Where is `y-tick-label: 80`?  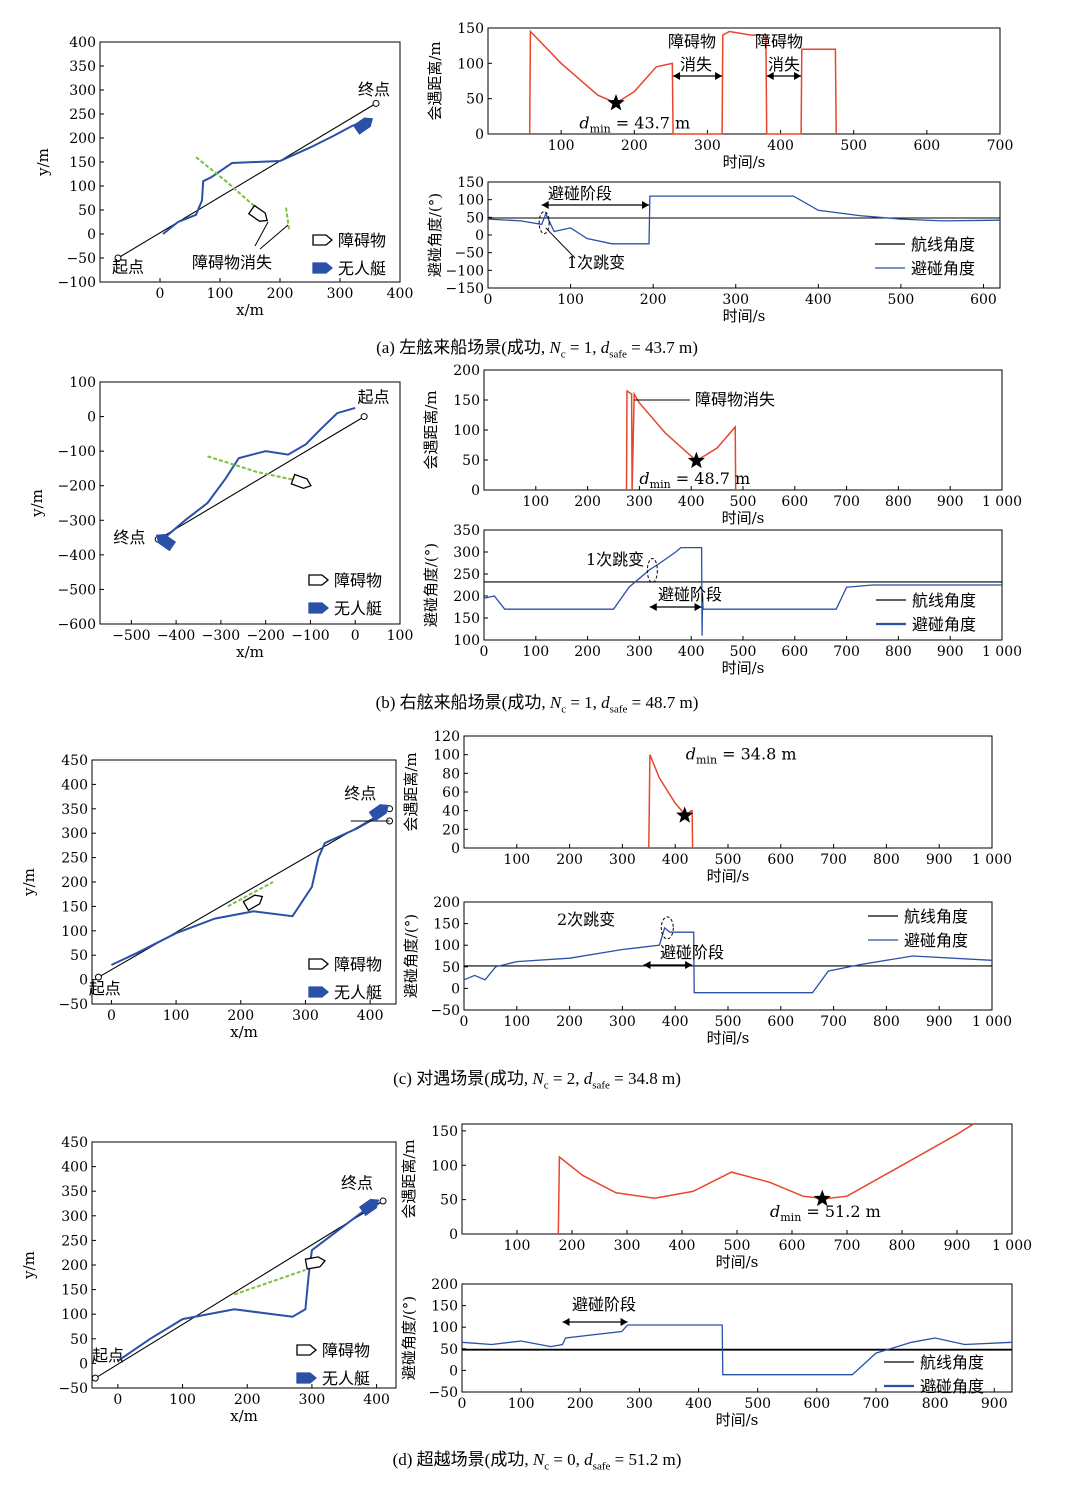 y-tick-label: 80 is located at coordinates (451, 774).